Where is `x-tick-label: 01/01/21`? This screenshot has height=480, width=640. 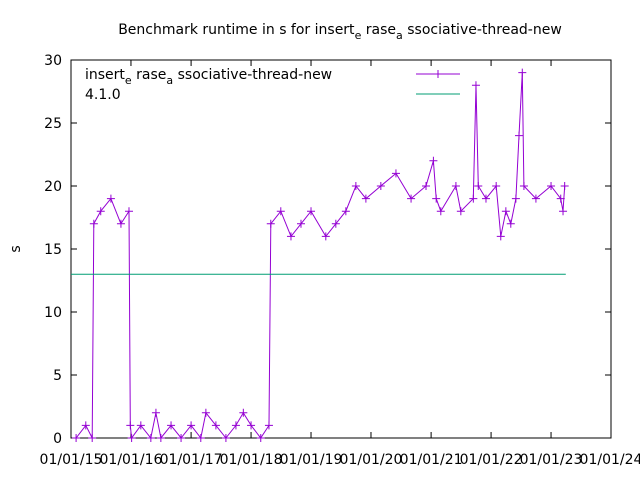
x-tick-label: 01/01/21 is located at coordinates (431, 460).